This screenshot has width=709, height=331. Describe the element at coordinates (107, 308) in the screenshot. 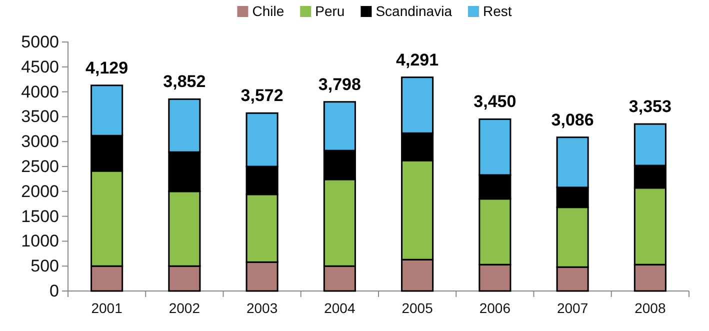

I see `x-tick-label: 2001` at that location.